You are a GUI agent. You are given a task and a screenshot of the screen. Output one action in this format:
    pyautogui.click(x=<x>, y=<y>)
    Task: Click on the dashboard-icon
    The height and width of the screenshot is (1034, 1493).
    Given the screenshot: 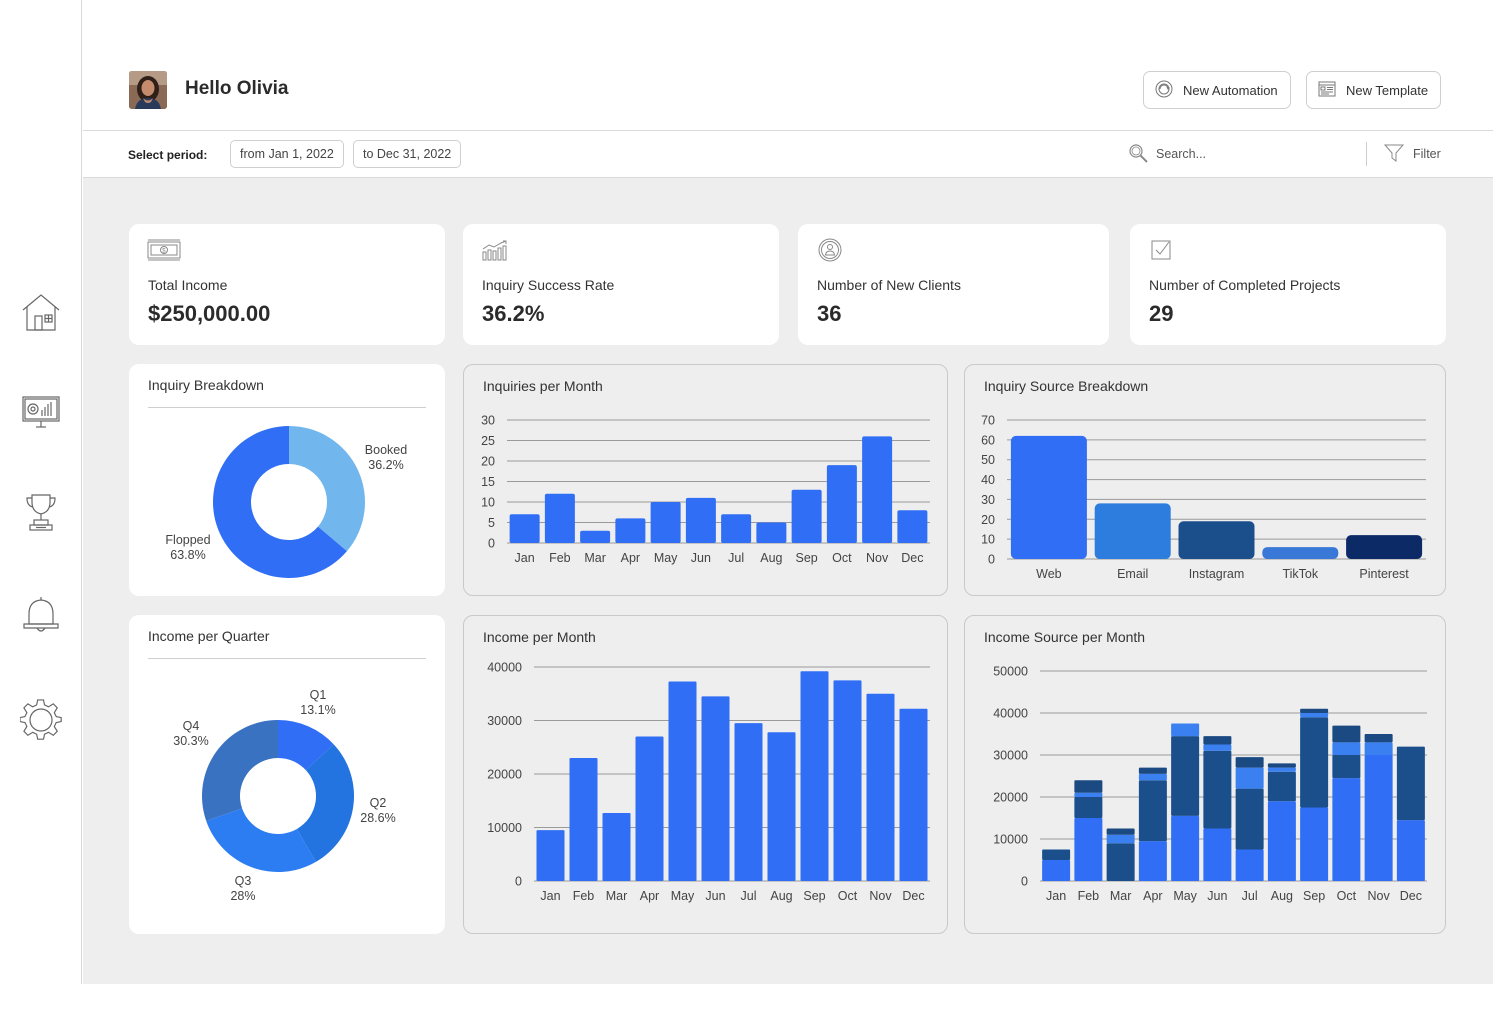 What is the action you would take?
    pyautogui.click(x=41, y=413)
    